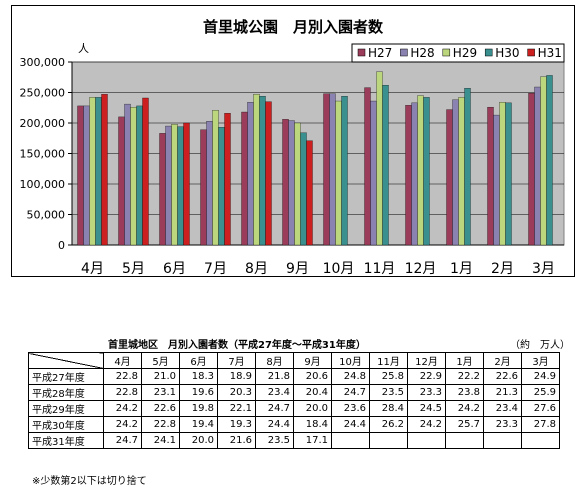  What do you see at coordinates (198, 376) in the screenshot?
I see `table-cell: 18.3` at bounding box center [198, 376].